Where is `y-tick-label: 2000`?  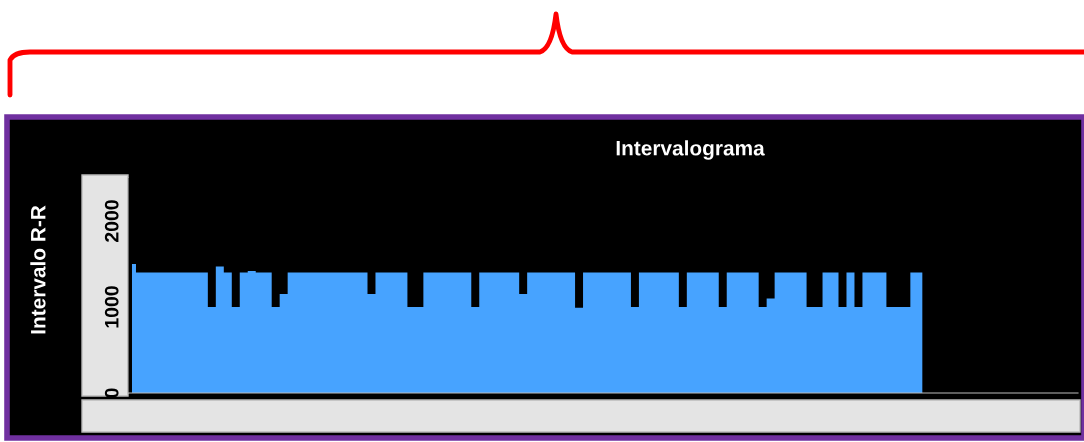
y-tick-label: 2000 is located at coordinates (111, 221).